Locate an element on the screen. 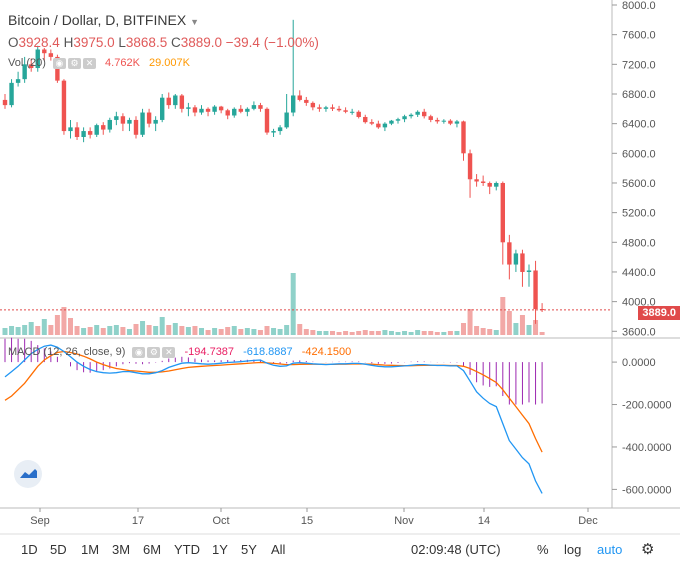  price-tick-label: 6000.0 is located at coordinates (639, 154).